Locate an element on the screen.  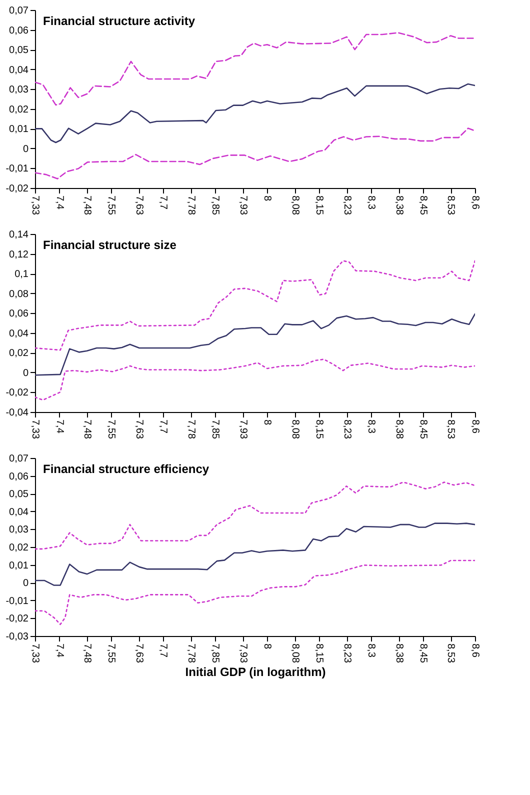
chart-title: Financial structure activity is located at coordinates (119, 21).